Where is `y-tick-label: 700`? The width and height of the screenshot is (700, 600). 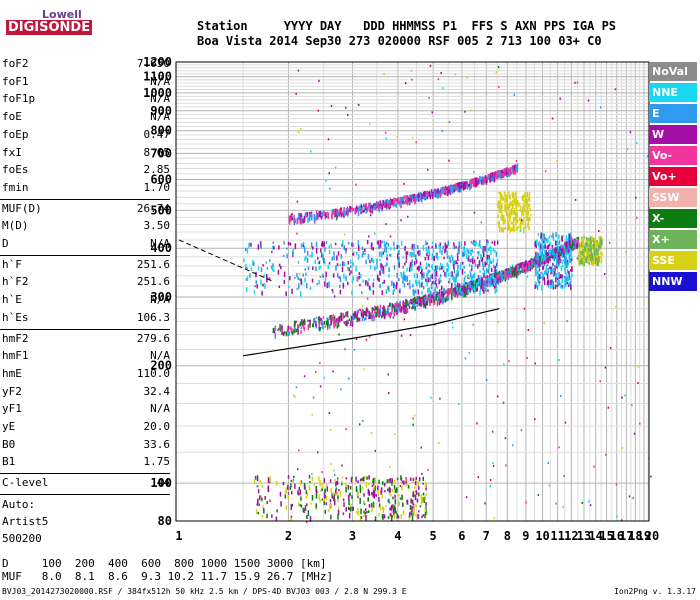 y-tick-label: 700 is located at coordinates (161, 153).